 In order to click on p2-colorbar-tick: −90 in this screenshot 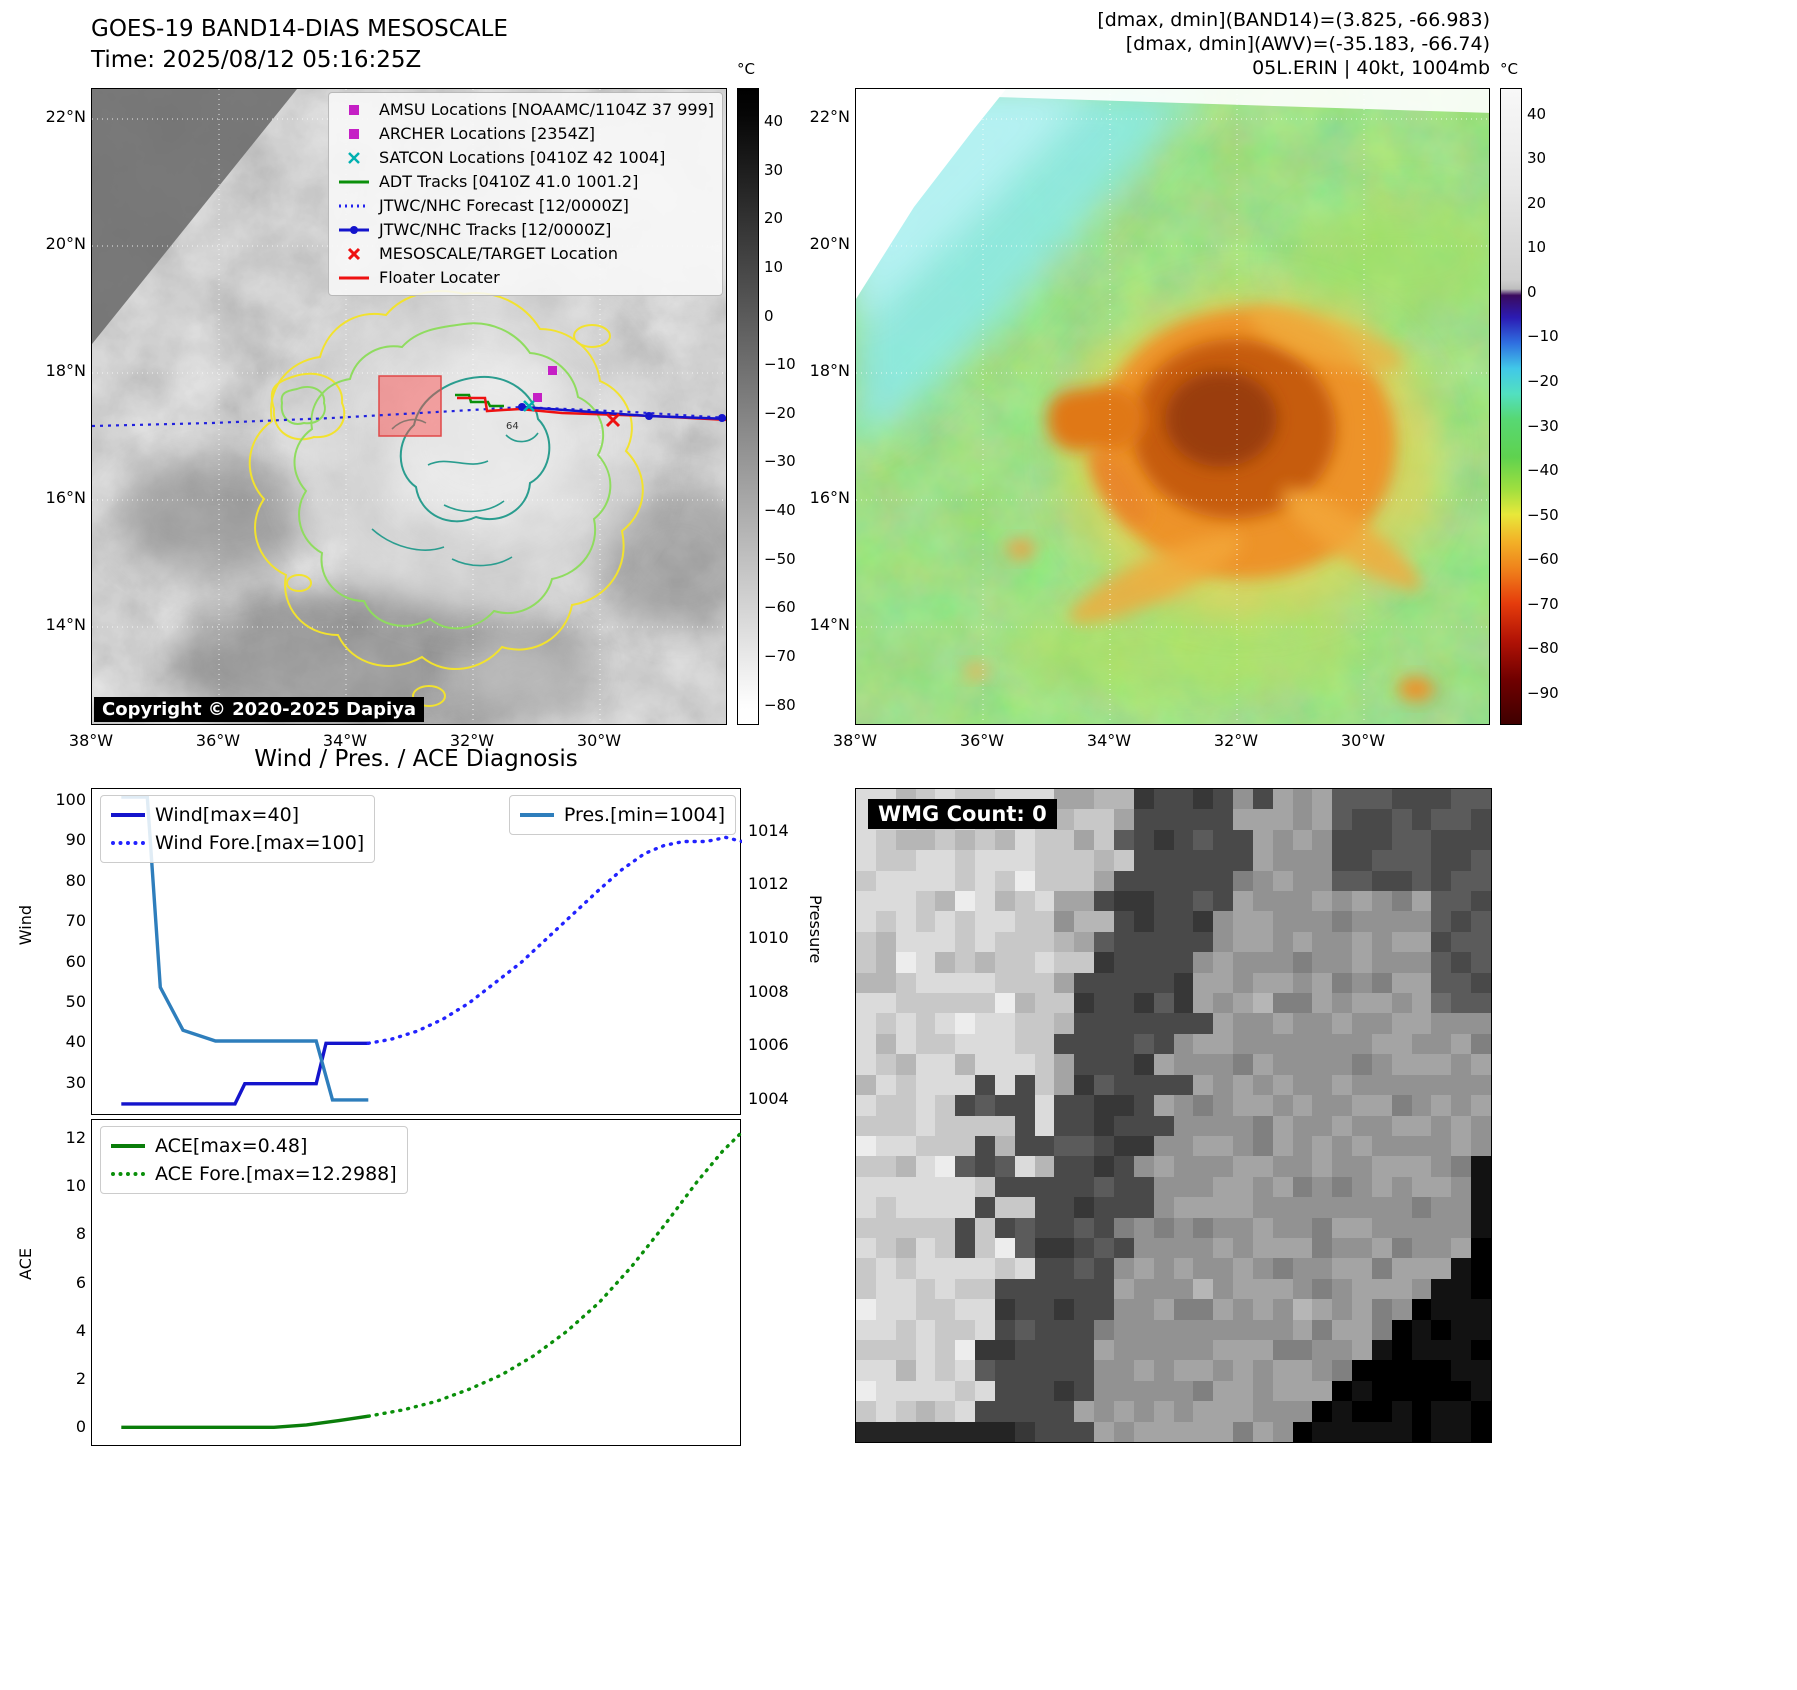, I will do `click(1543, 693)`.